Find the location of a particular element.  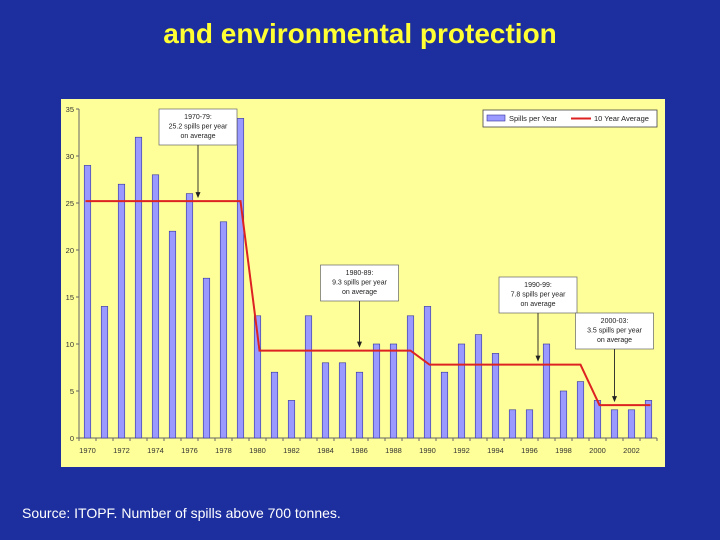

annotation-text: 25.2 spills per year is located at coordinates (198, 127).